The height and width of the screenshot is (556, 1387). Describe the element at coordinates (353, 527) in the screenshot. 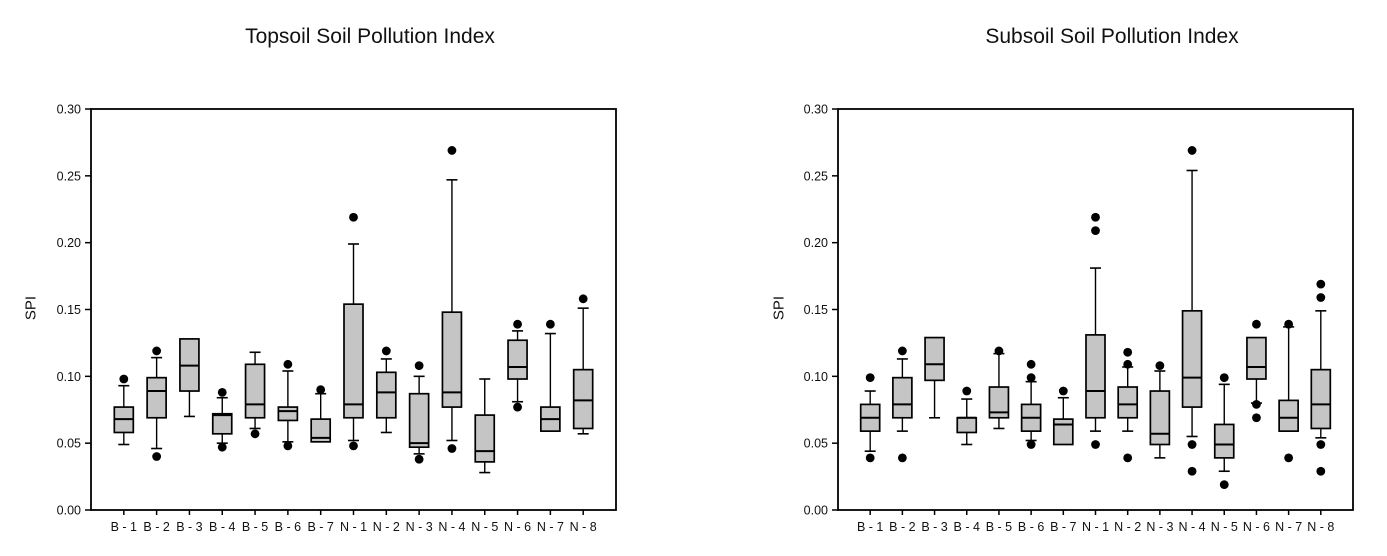

I see `x-tick-label: N - 1` at that location.